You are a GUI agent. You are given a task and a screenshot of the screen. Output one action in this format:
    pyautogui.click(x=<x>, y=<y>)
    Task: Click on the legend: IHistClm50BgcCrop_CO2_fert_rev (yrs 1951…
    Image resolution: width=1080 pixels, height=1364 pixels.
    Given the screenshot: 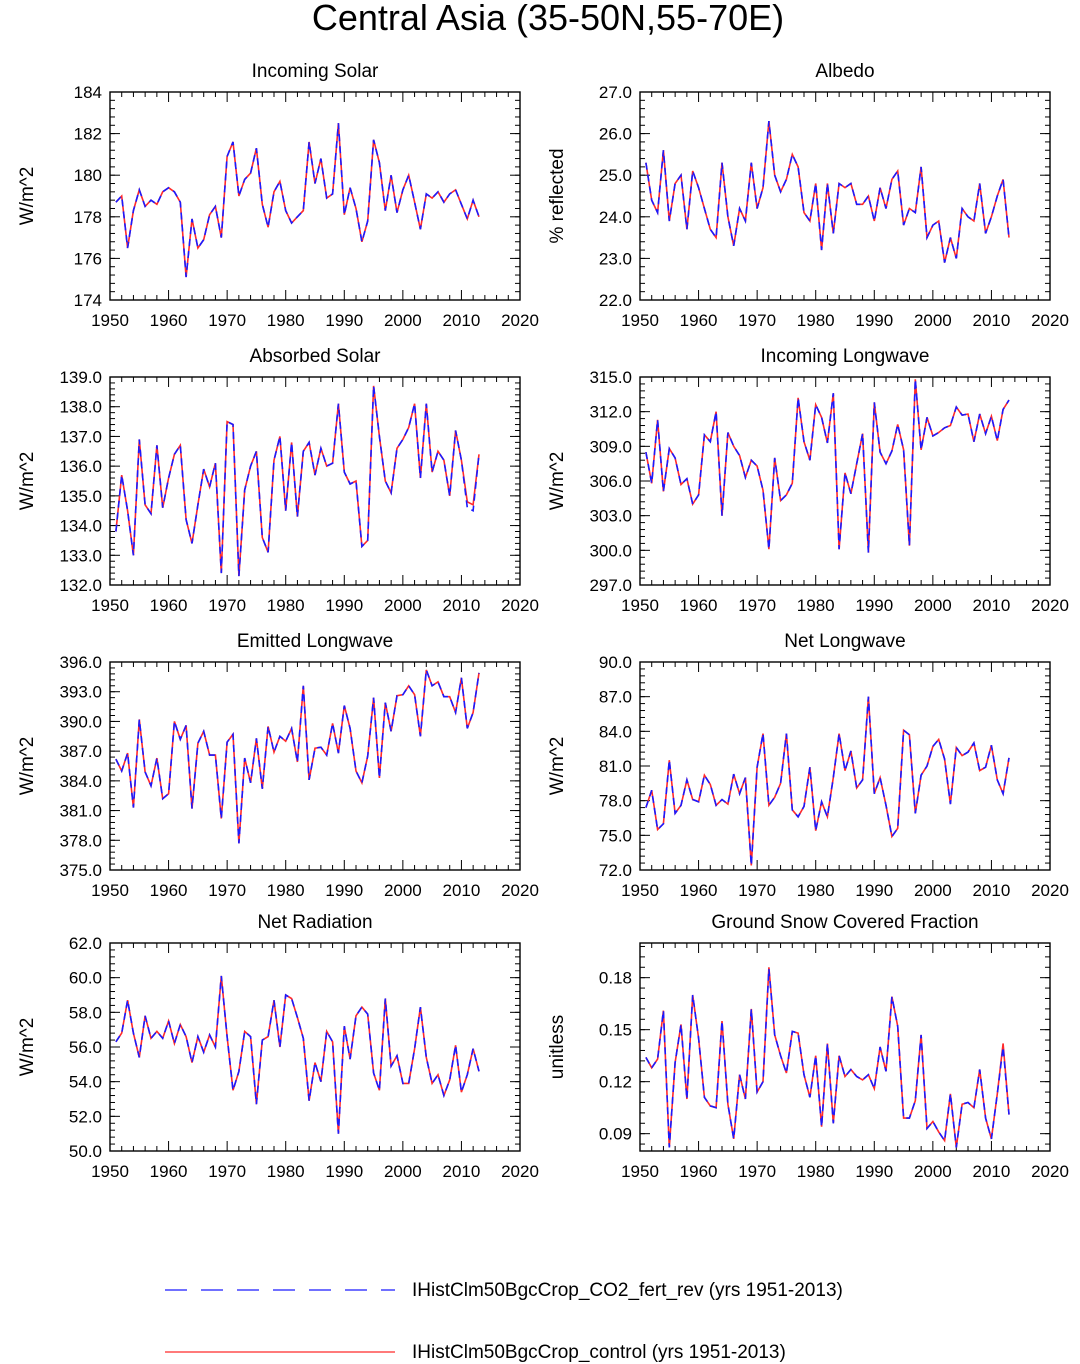 What is the action you would take?
    pyautogui.click(x=504, y=1321)
    